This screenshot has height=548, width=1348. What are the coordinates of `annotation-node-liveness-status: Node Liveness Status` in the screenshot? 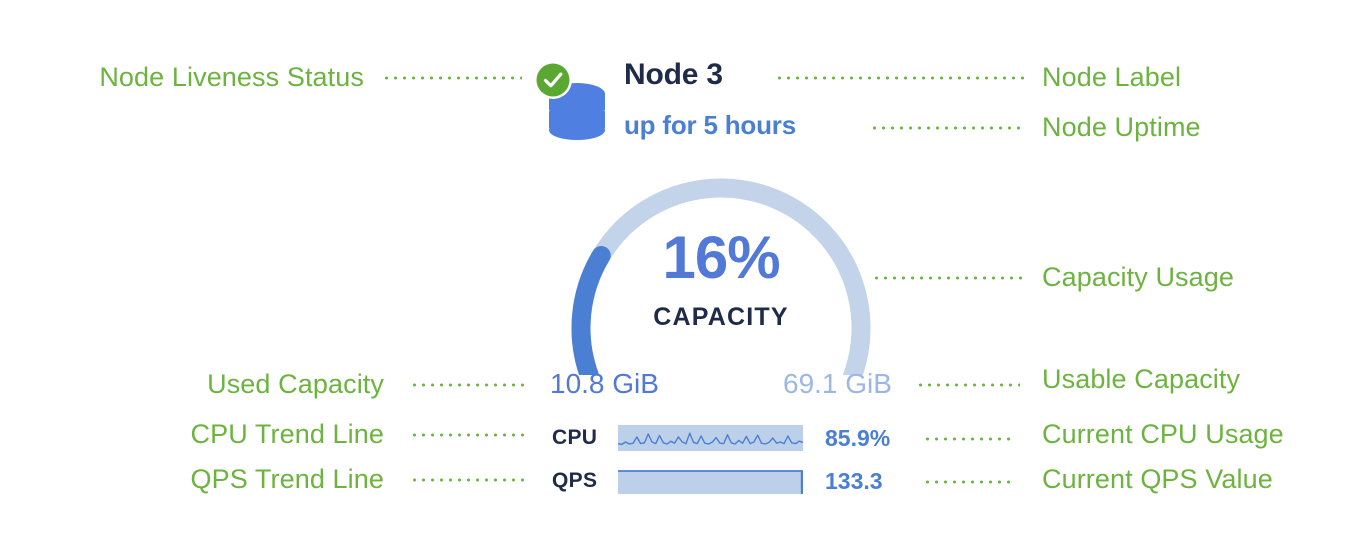 It's located at (231, 77).